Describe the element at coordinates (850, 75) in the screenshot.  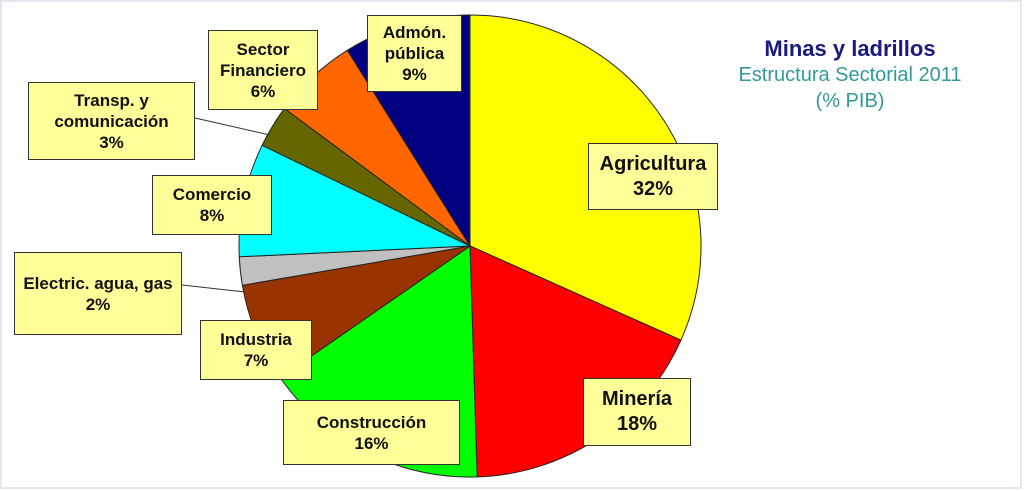
I see `chart-subtitle: Estructura Sectorial 2011` at that location.